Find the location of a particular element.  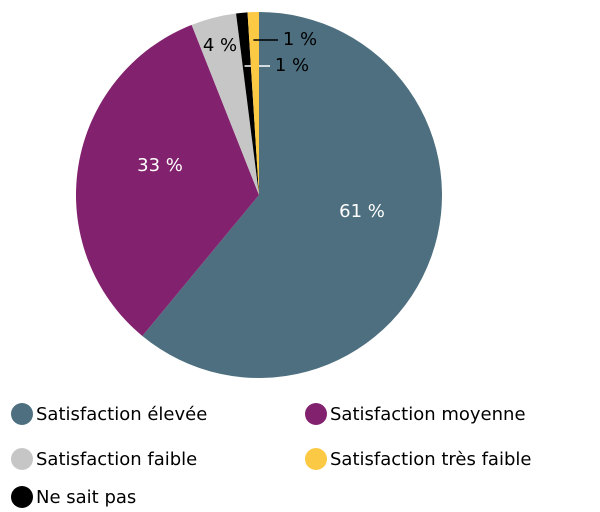

legend-label: Satisfaction élevée is located at coordinates (121, 414).